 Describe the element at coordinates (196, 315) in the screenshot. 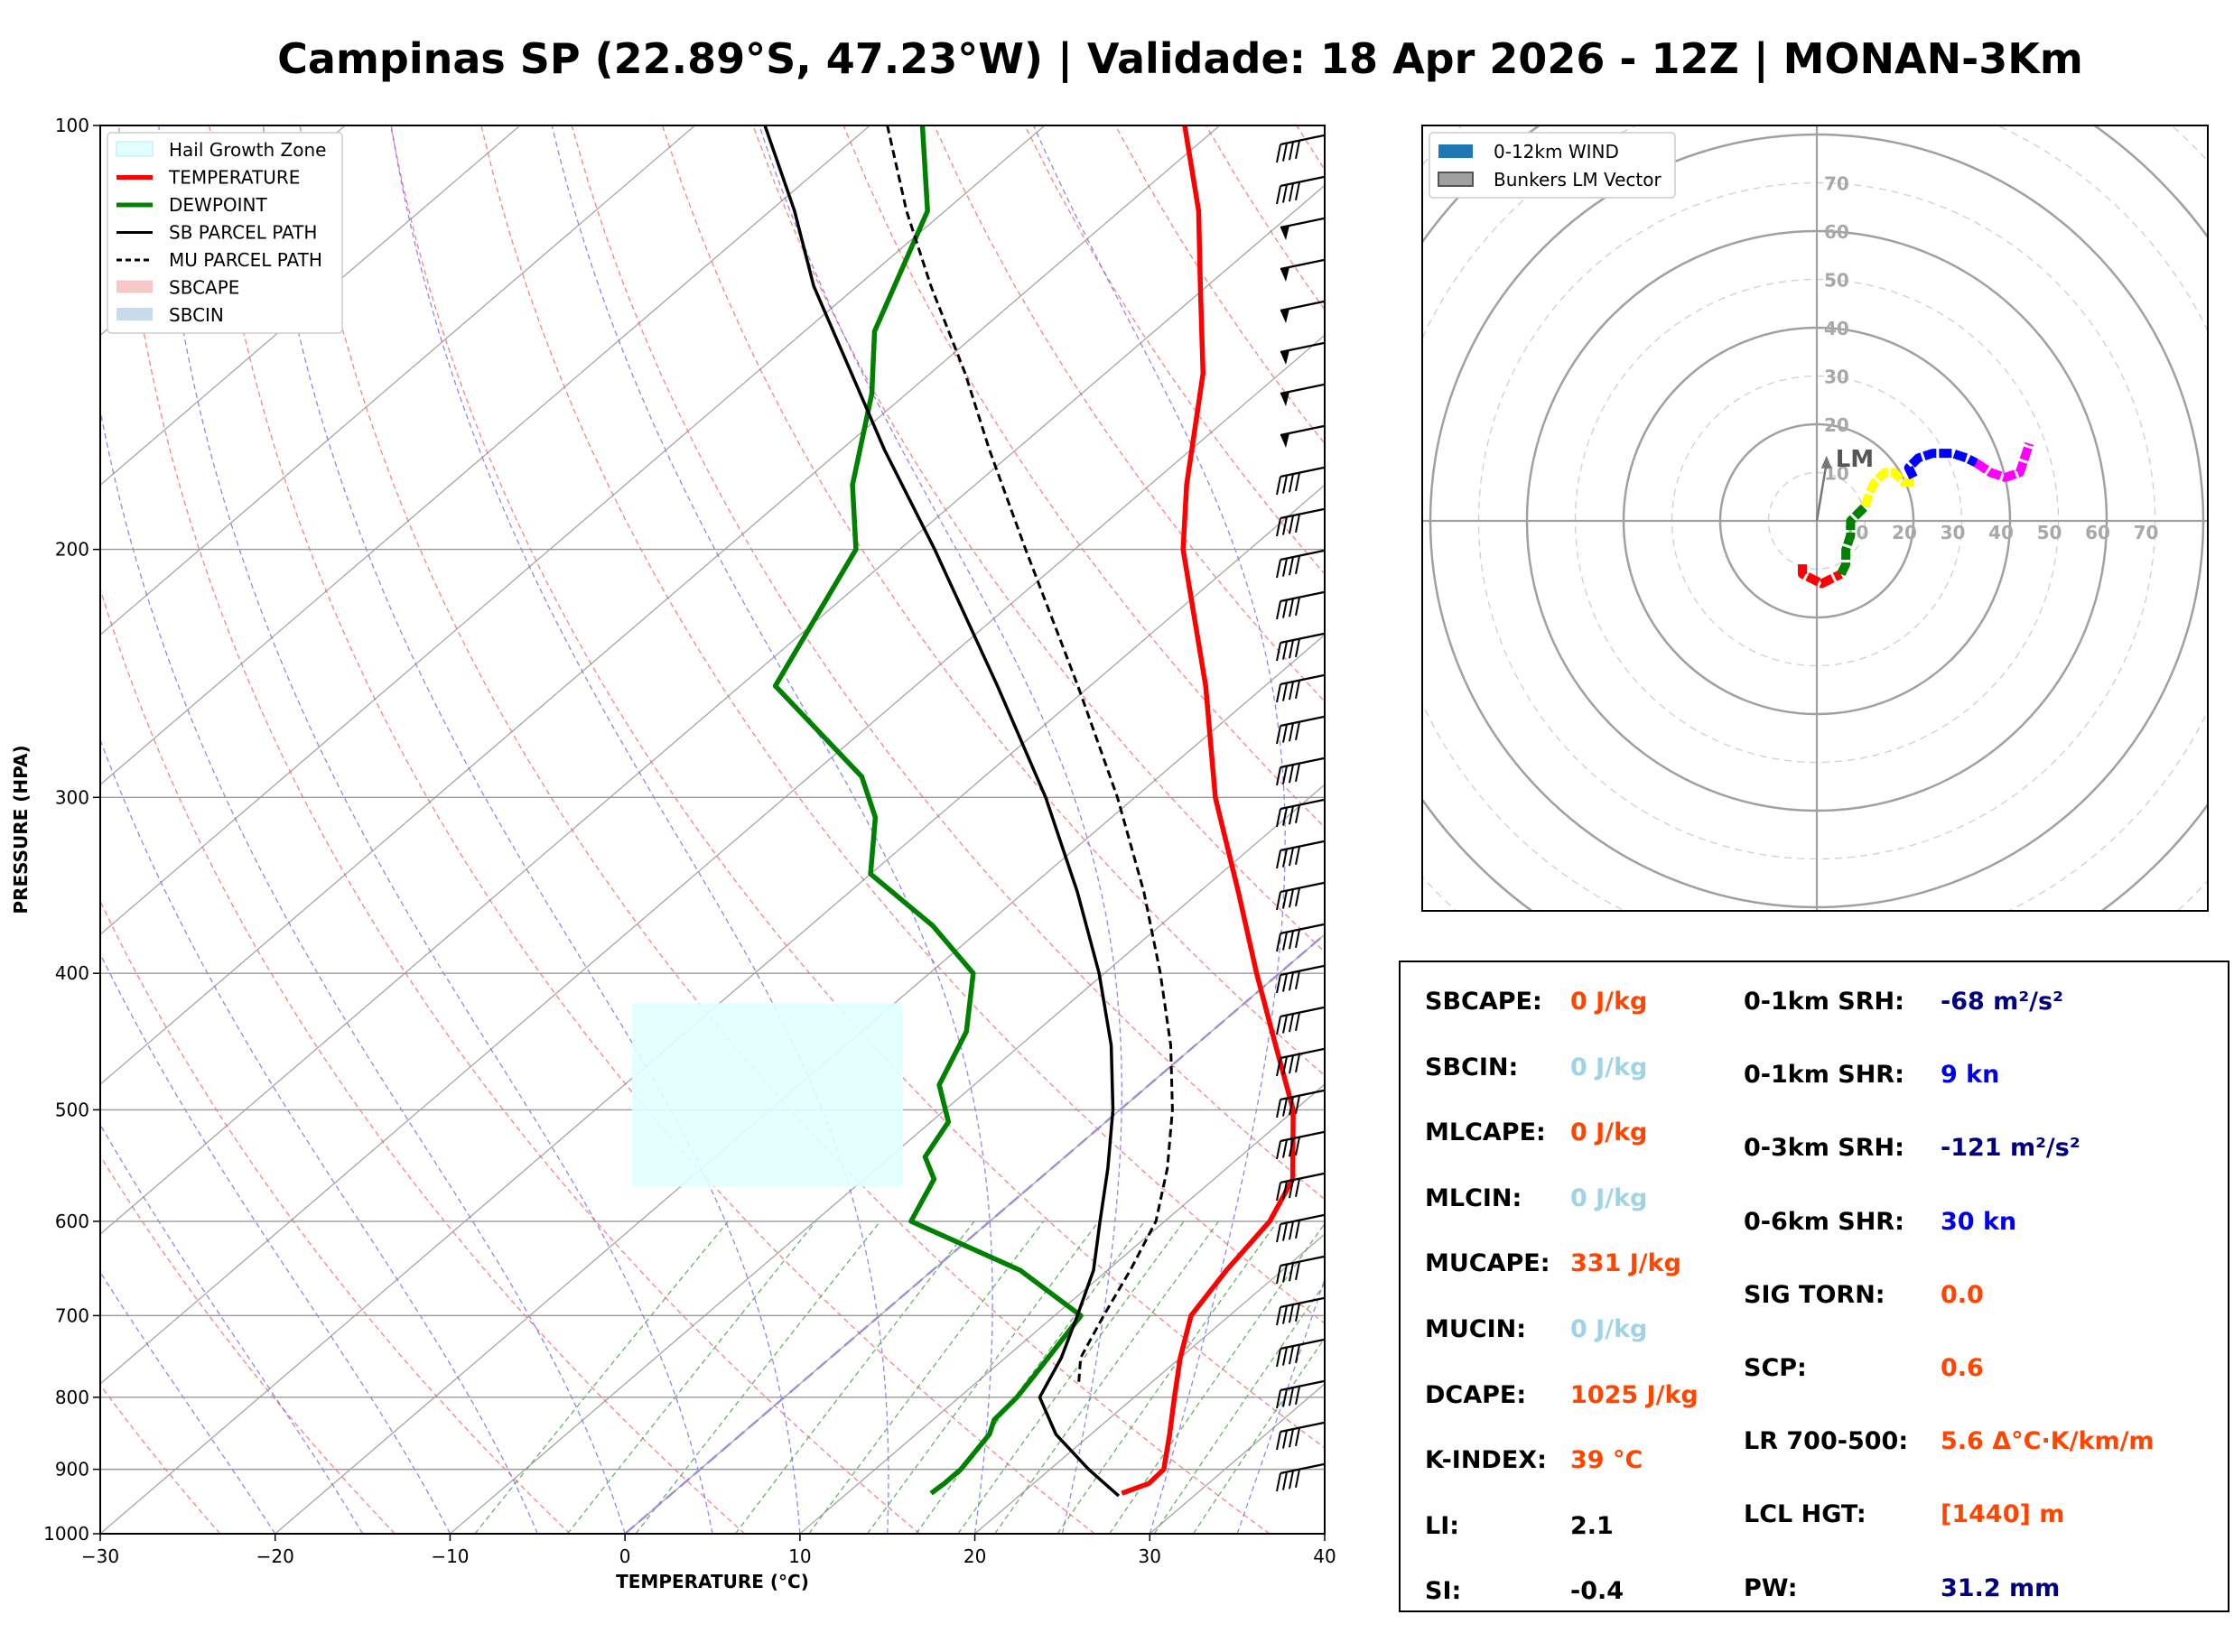

I see `legend-label: SBCIN` at that location.